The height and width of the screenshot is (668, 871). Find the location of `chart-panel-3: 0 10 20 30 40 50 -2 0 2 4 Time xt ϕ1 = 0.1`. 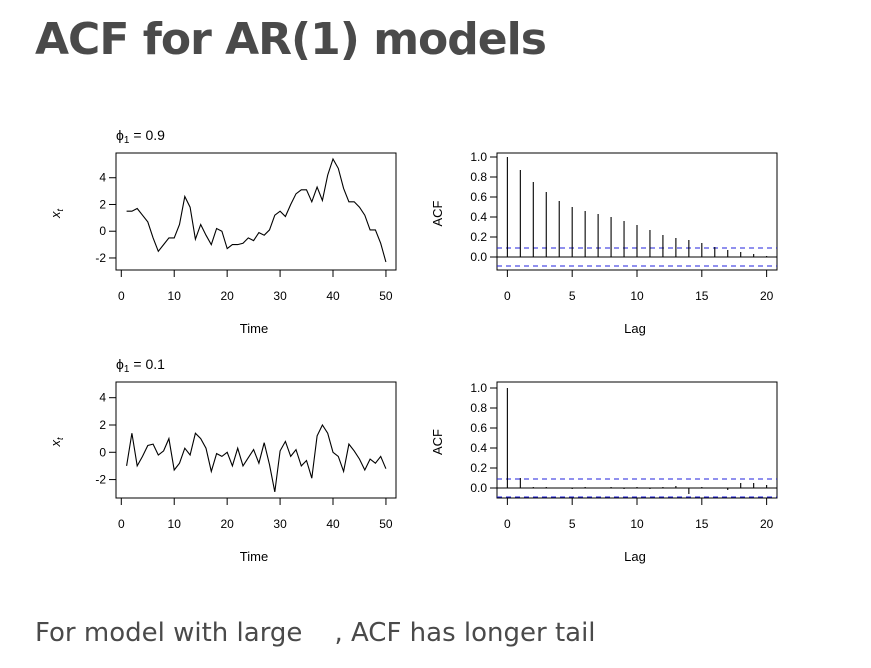

chart-panel-3: 0 10 20 30 40 50 -2 0 2 4 Time xt ϕ1 = 0.1 is located at coordinates (222, 460).